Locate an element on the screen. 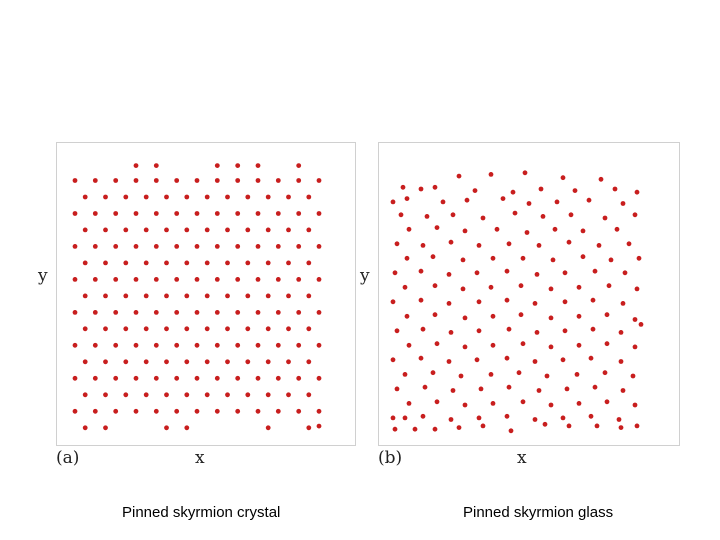 The width and height of the screenshot is (720, 540). panel-a-label: (a) is located at coordinates (68, 458).